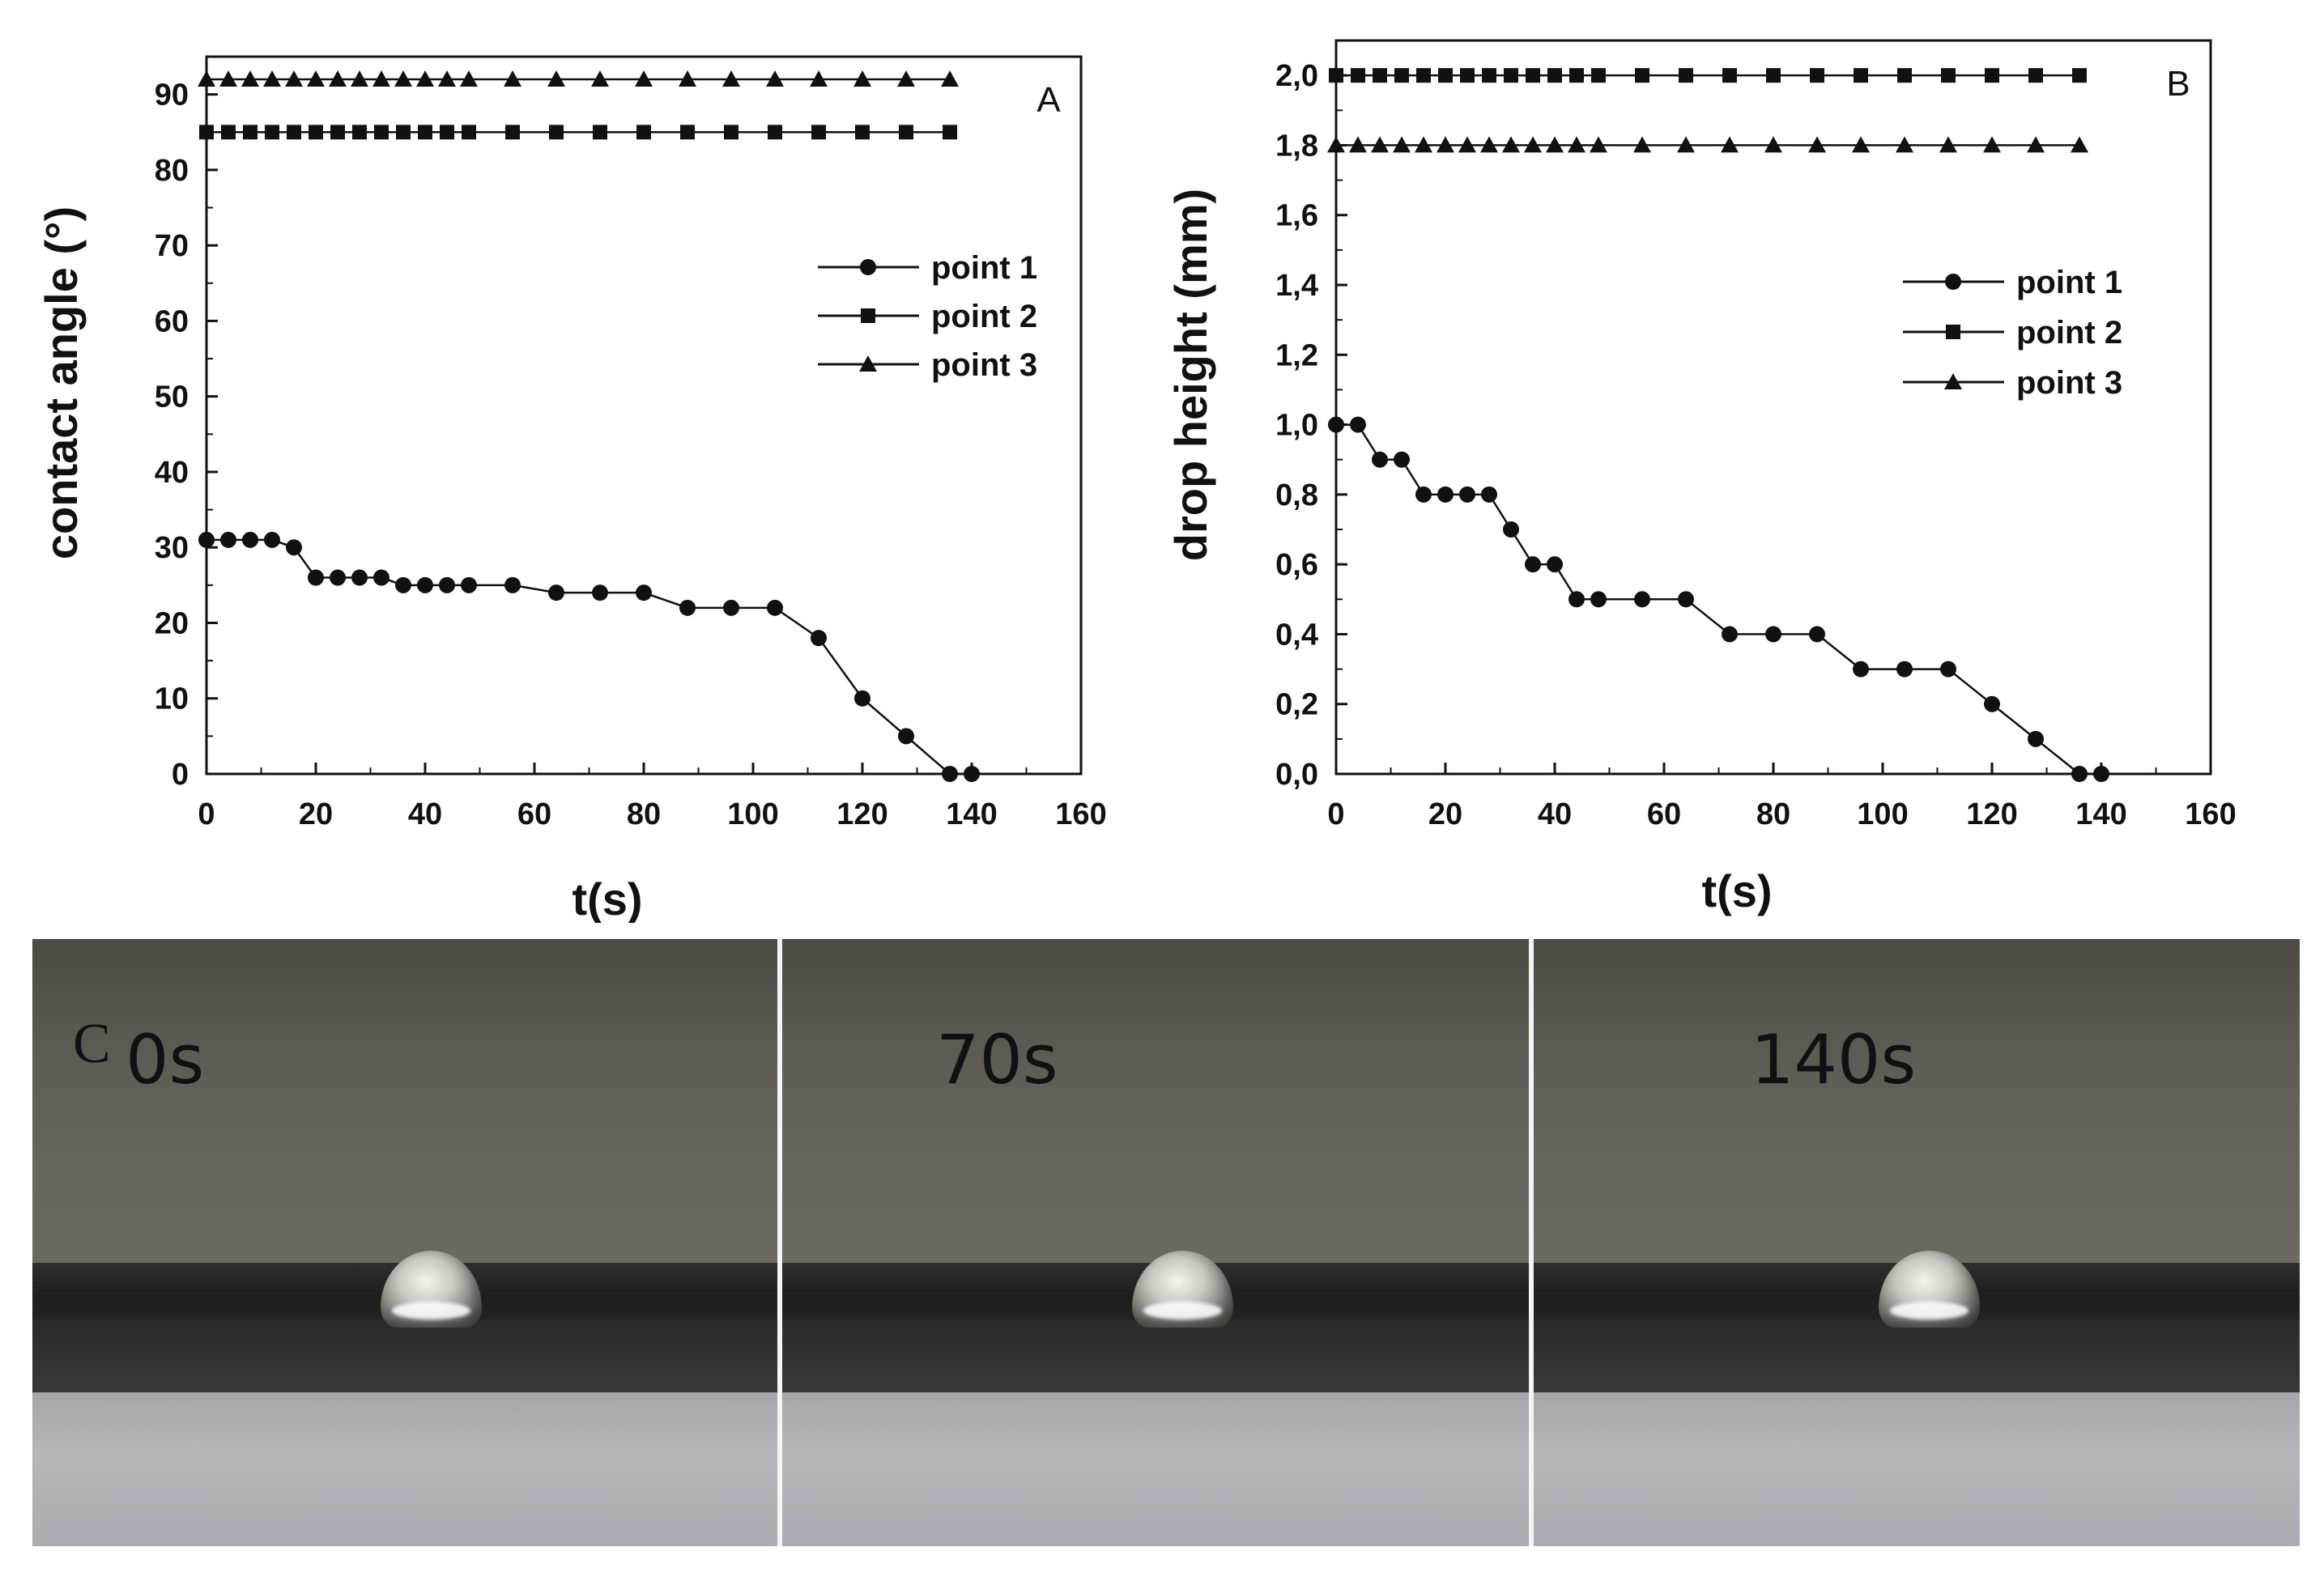 The width and height of the screenshot is (2324, 1581). I want to click on y-tick-label: 40, so click(172, 473).